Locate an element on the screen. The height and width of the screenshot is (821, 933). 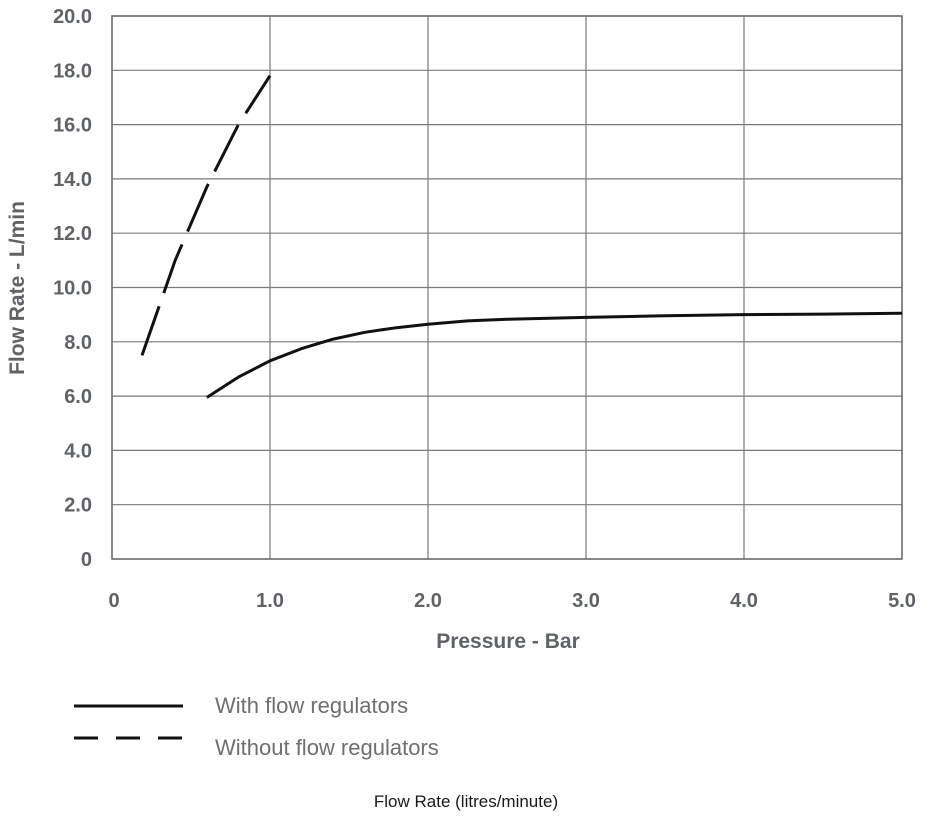
legend-label-with-regulators: With flow regulators is located at coordinates (311, 705).